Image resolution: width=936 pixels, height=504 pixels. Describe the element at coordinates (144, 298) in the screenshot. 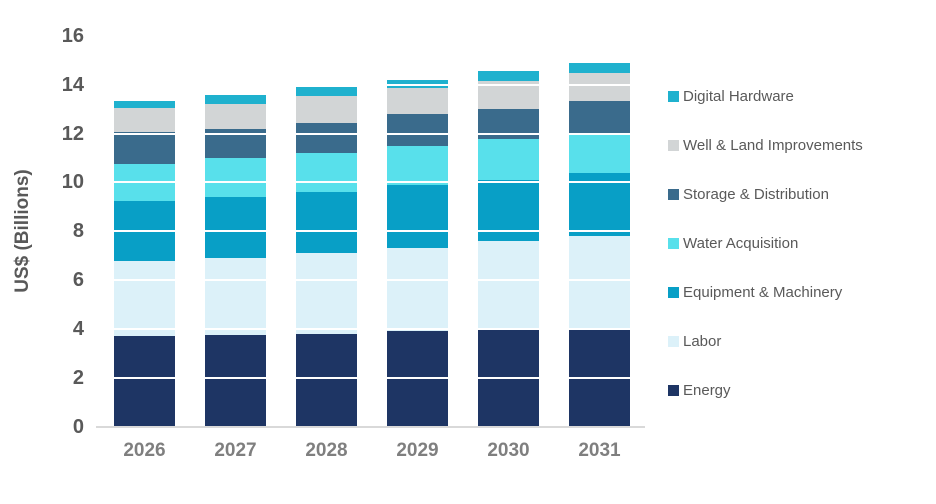

I see `bar-segment-labor-2026` at that location.